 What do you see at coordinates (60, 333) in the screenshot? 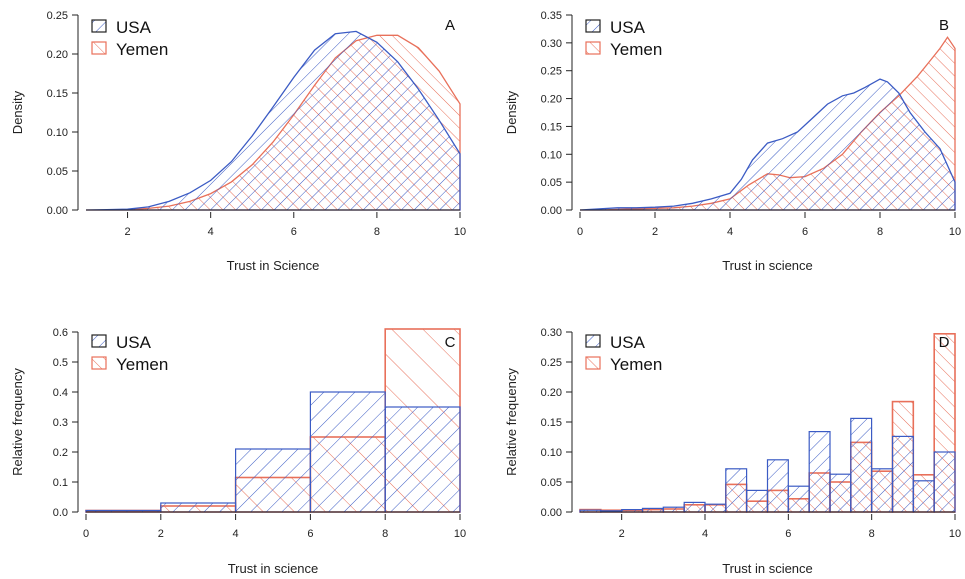
I see `y-tick-label: 0.6` at bounding box center [60, 333].